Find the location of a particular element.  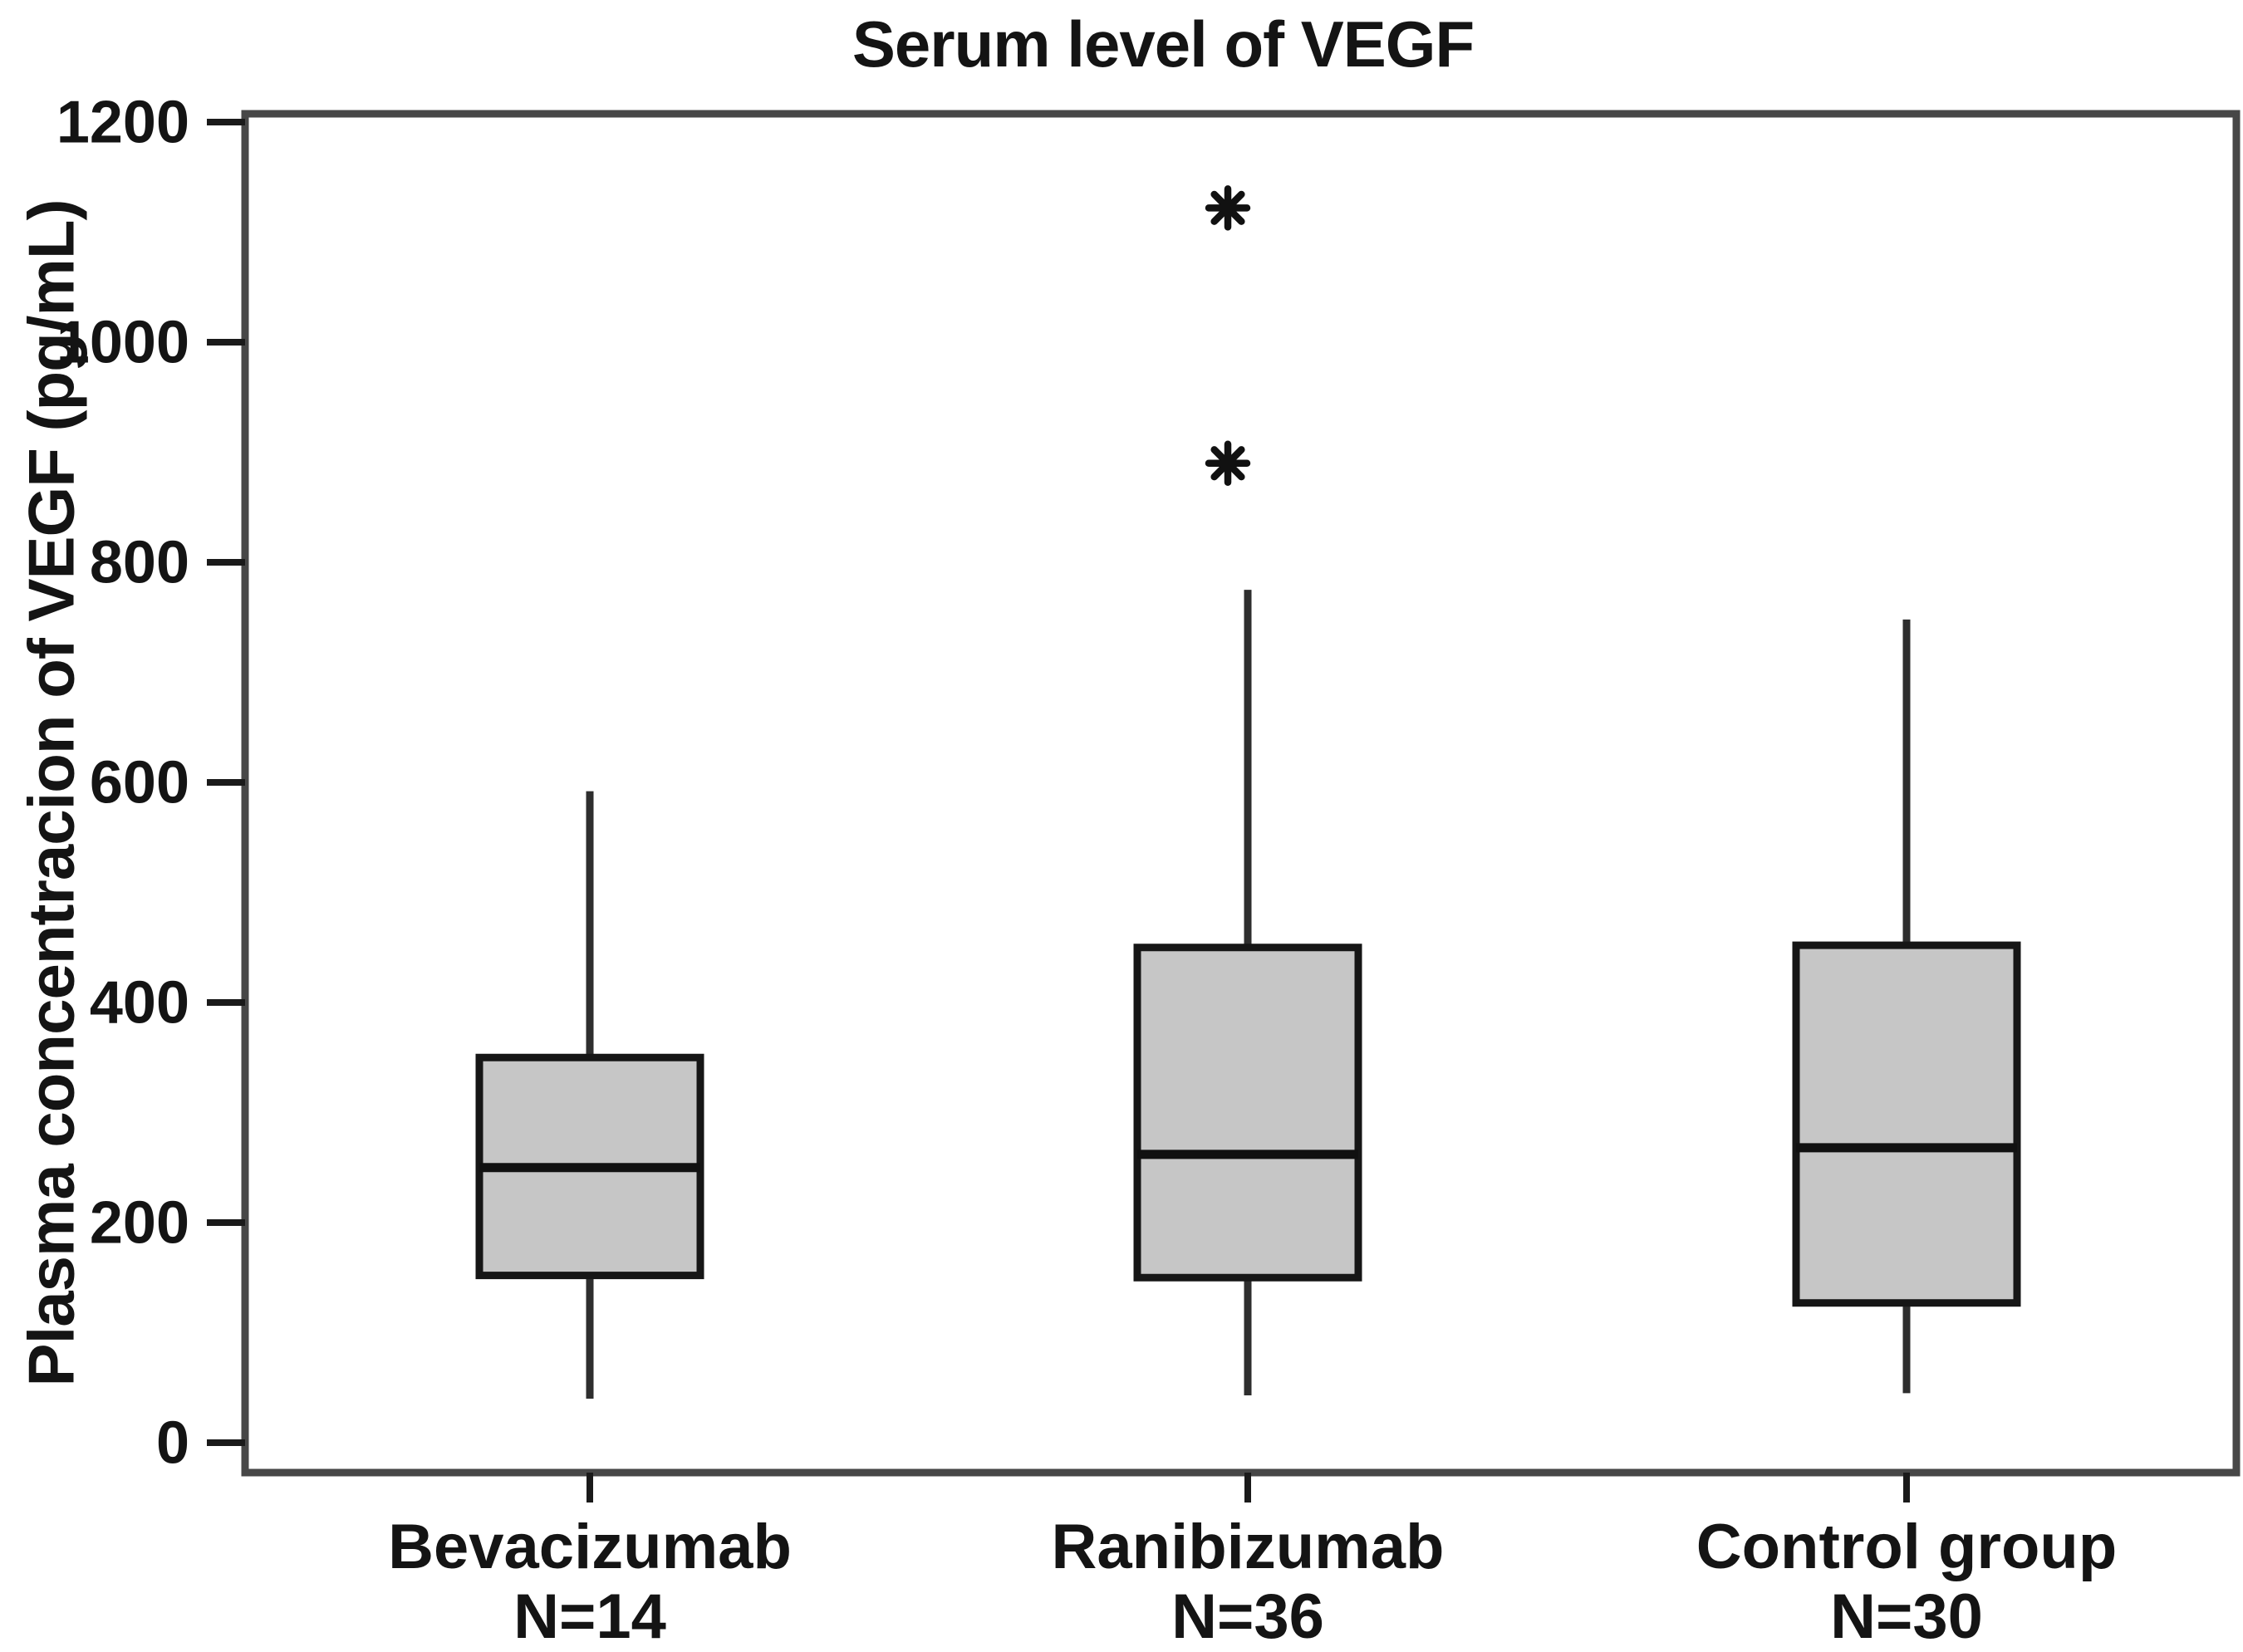

box-control-group is located at coordinates (1906, 1124).